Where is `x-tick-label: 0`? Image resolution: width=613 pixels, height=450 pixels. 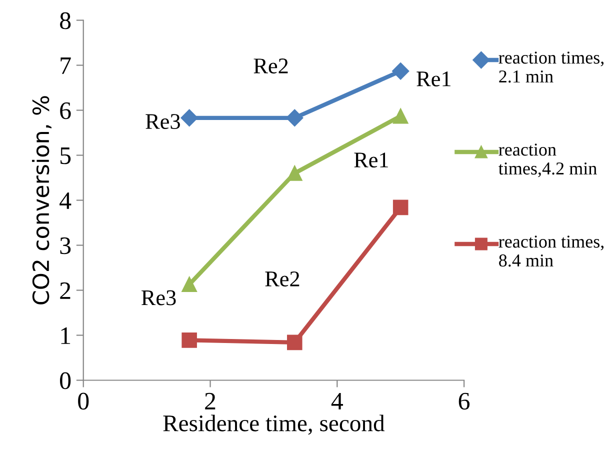
x-tick-label: 0 is located at coordinates (83, 401).